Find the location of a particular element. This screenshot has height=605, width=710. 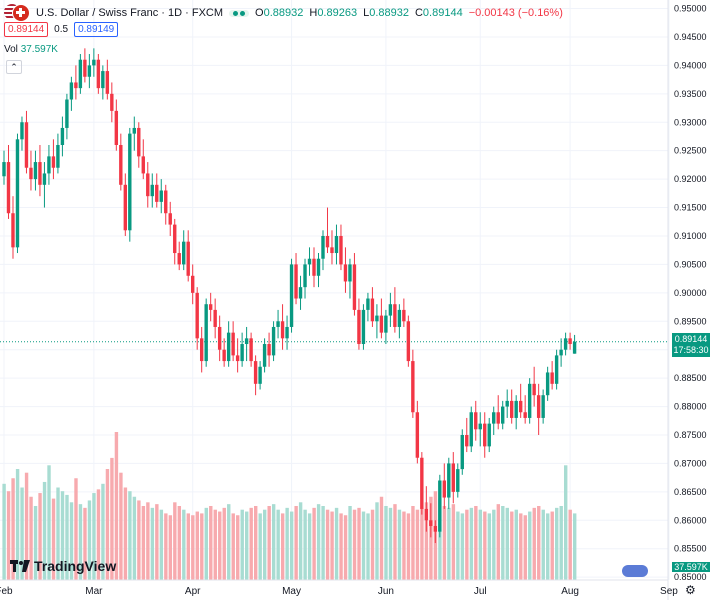

price-tick-label: 0.85000 is located at coordinates (690, 577).